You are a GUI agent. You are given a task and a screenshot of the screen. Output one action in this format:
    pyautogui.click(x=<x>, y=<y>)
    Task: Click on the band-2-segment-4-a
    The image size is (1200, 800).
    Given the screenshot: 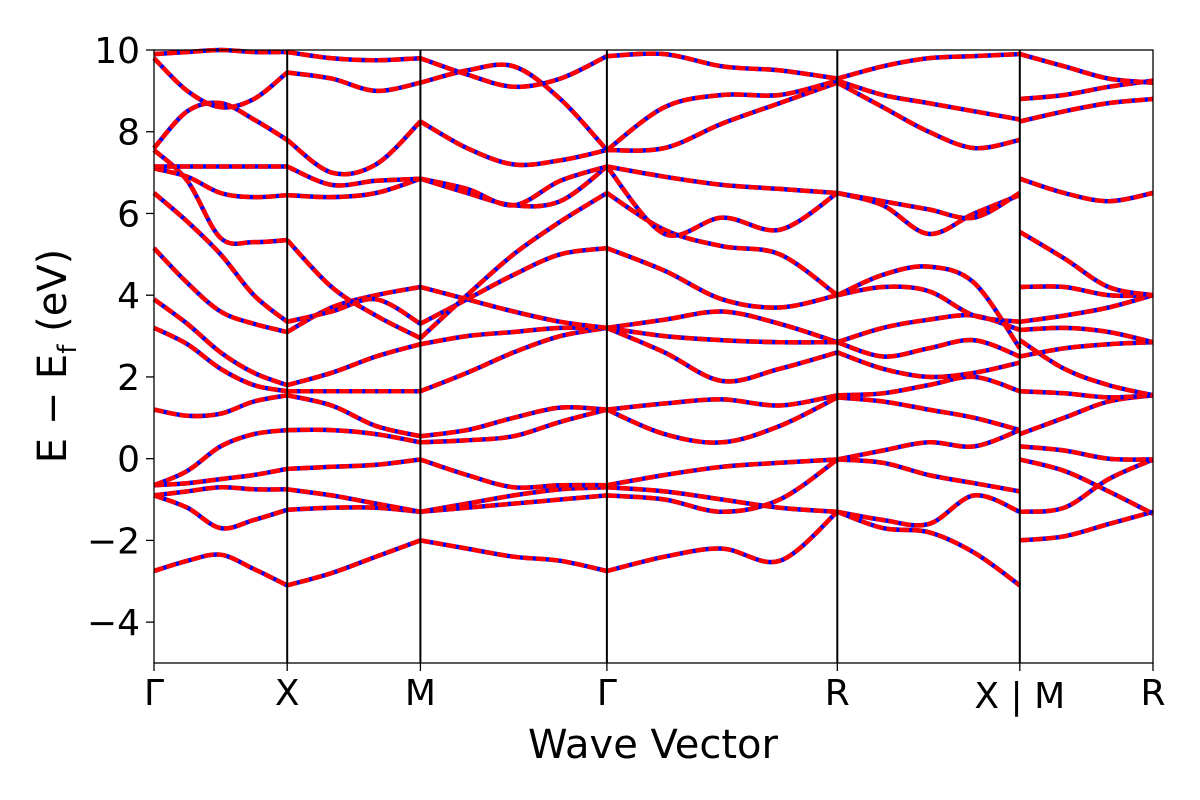 What is the action you would take?
    pyautogui.click(x=929, y=475)
    